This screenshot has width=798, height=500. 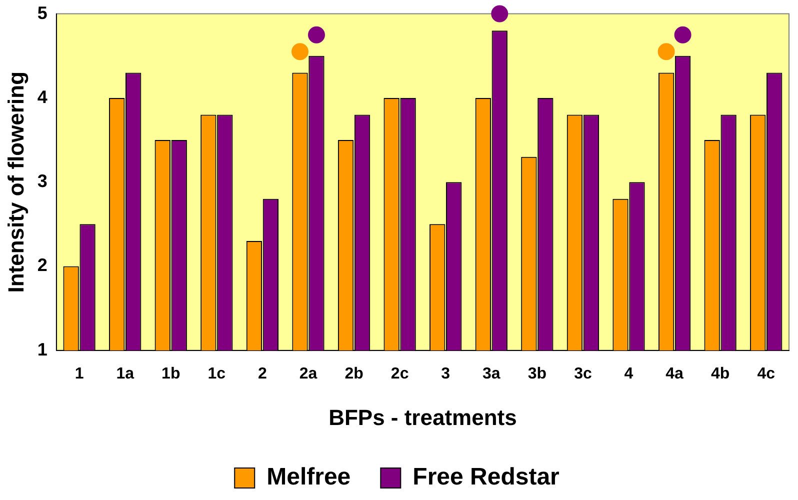 I want to click on x-tick-label: 2b, so click(x=354, y=373).